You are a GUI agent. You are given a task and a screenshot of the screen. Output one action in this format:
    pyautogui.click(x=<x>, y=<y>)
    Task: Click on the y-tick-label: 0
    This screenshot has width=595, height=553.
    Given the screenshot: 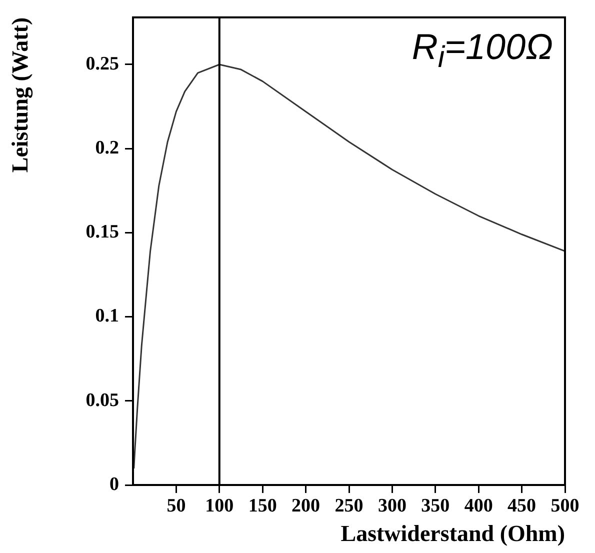 What is the action you would take?
    pyautogui.click(x=114, y=484)
    